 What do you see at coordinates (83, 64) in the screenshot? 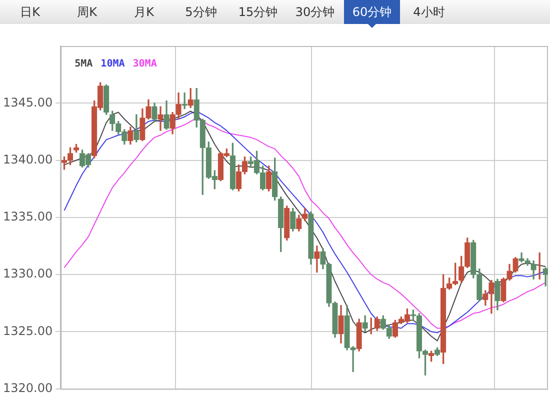
I see `text: 5MA` at bounding box center [83, 64].